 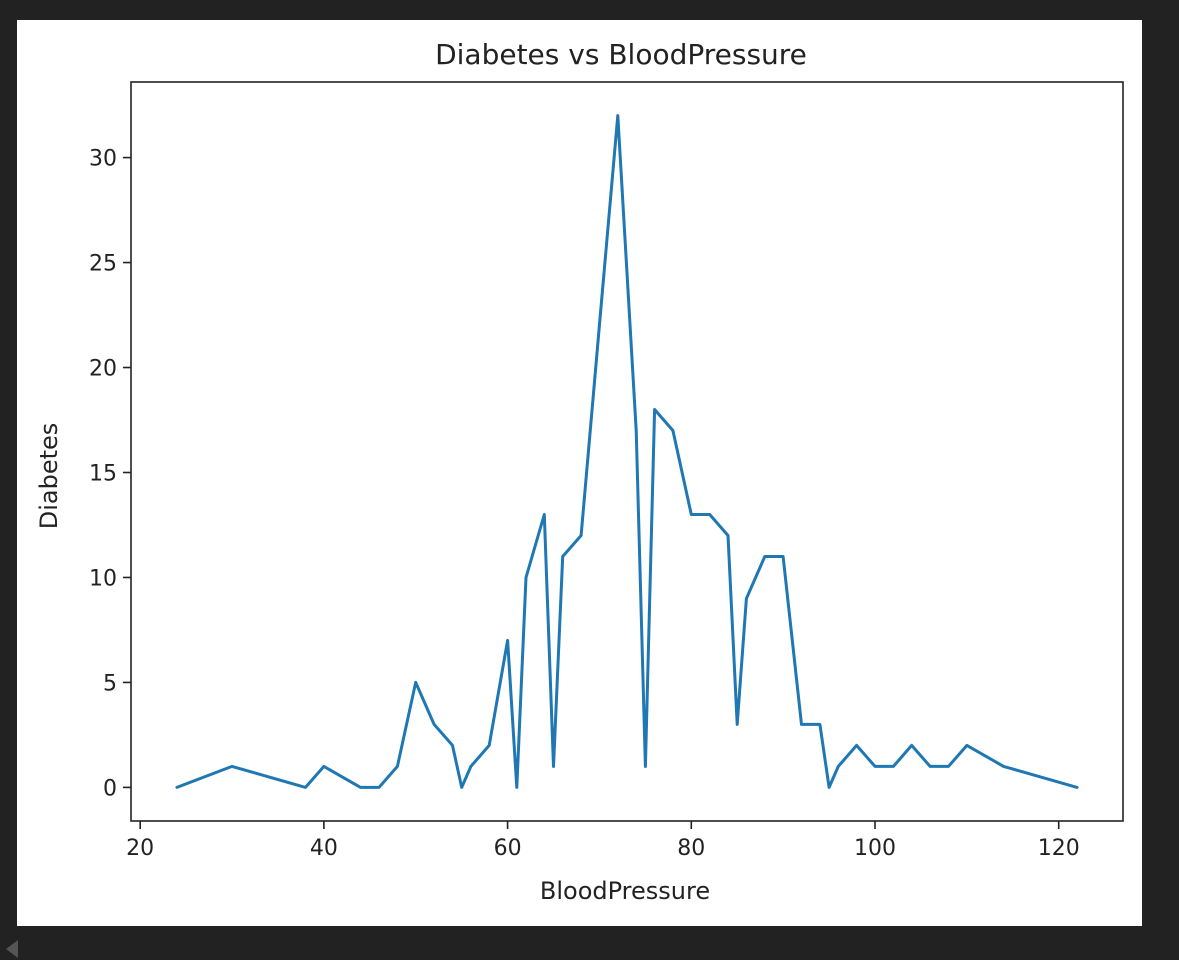 What do you see at coordinates (12, 949) in the screenshot?
I see `scroll-left-arrow-icon` at bounding box center [12, 949].